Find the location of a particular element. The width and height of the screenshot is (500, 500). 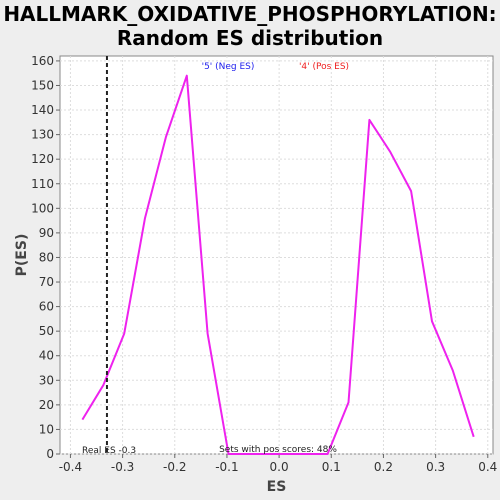

x-tick-label: 0.4 is located at coordinates (487, 467).